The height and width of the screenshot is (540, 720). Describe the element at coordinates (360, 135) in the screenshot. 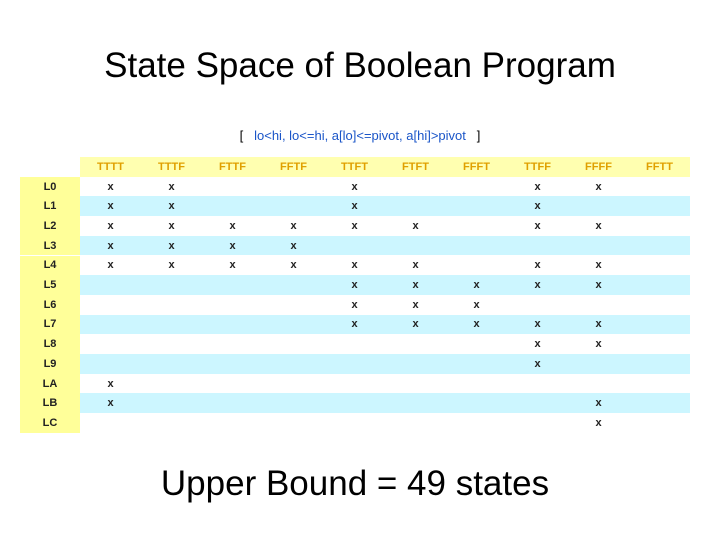

I see `predicate-list: lo<hi, lo<=hi, a[lo]<=pivot, a[hi]>pivot` at that location.